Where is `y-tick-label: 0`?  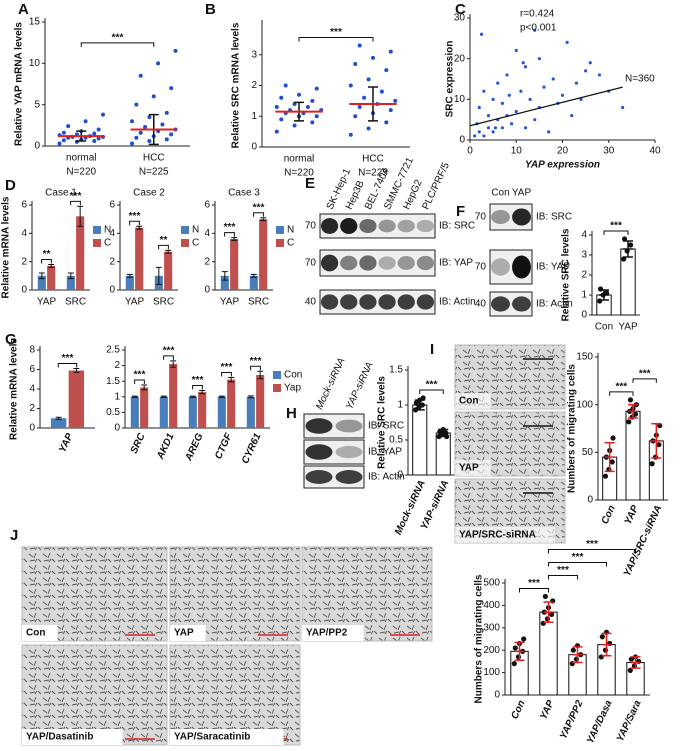 y-tick-label: 0 is located at coordinates (24, 290).